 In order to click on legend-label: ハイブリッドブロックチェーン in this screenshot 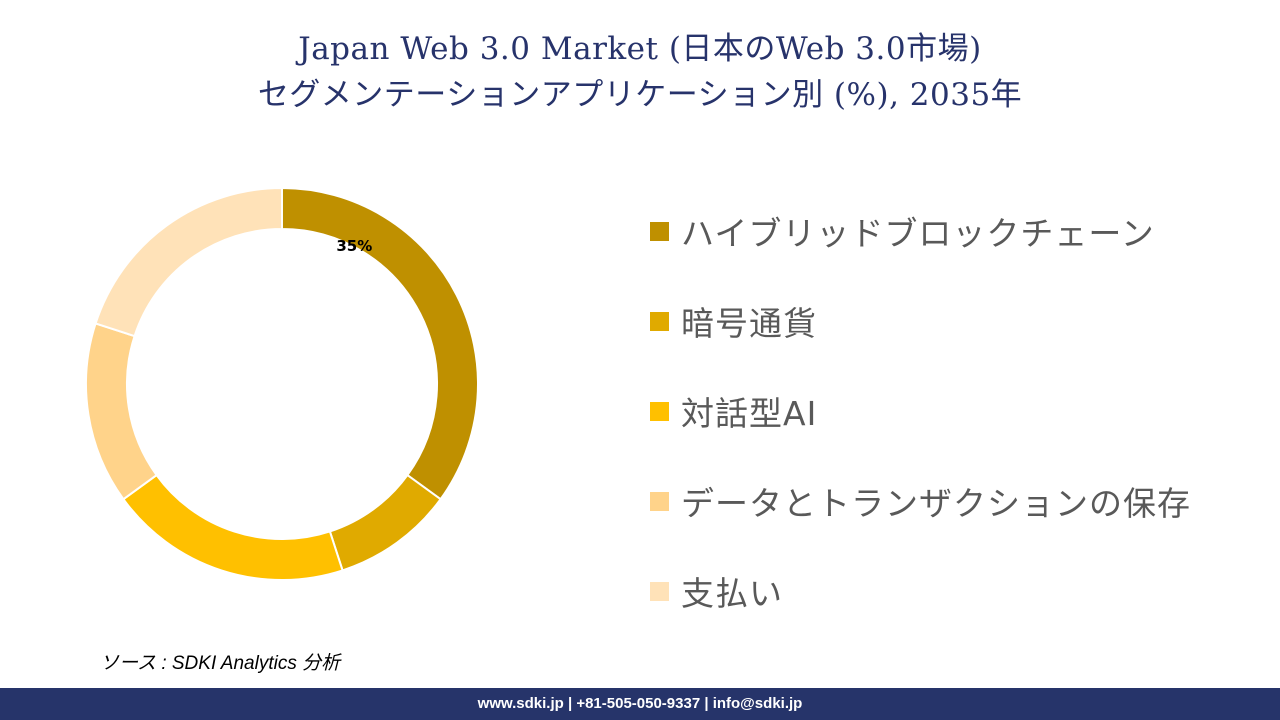, I will do `click(918, 233)`.